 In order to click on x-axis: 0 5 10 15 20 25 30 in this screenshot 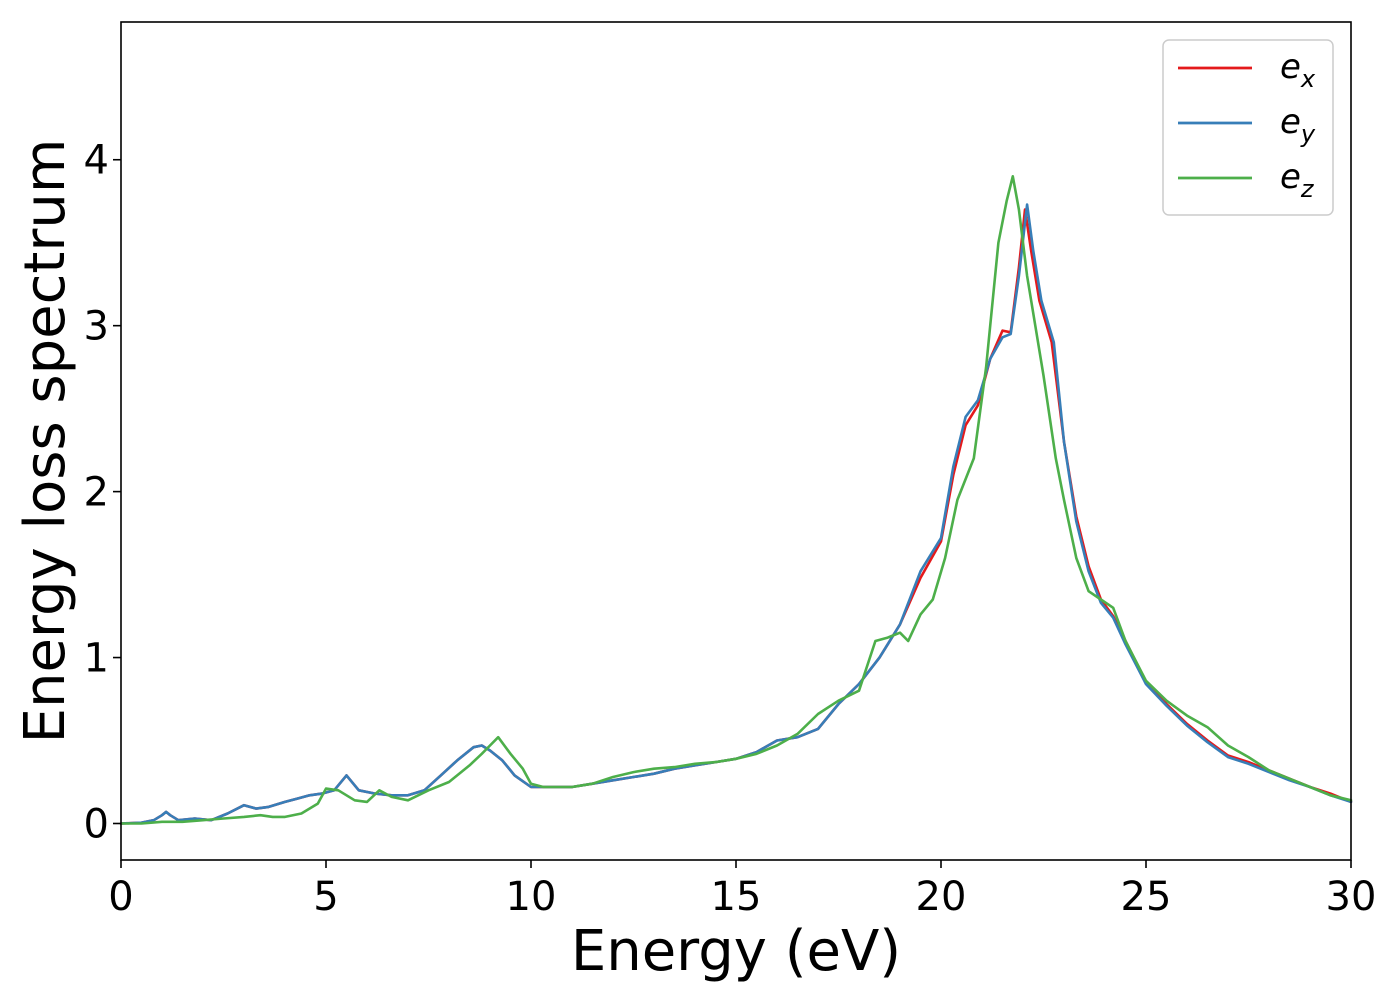, I will do `click(742, 890)`.